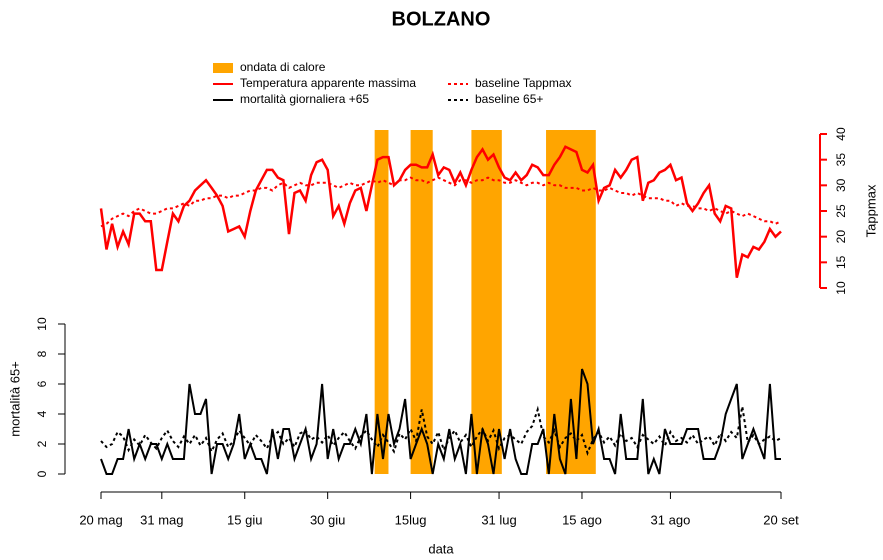 This screenshot has height=560, width=883. I want to click on x-tick-label: 31 mag, so click(161, 519).